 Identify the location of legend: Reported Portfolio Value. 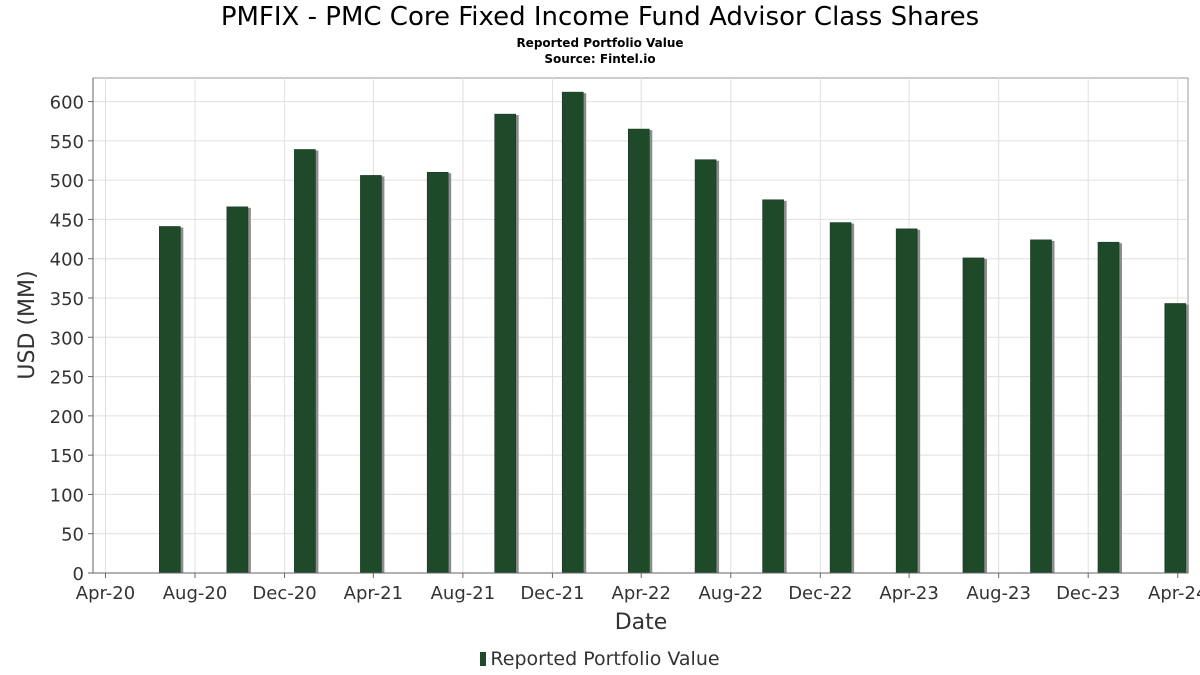
(600, 659).